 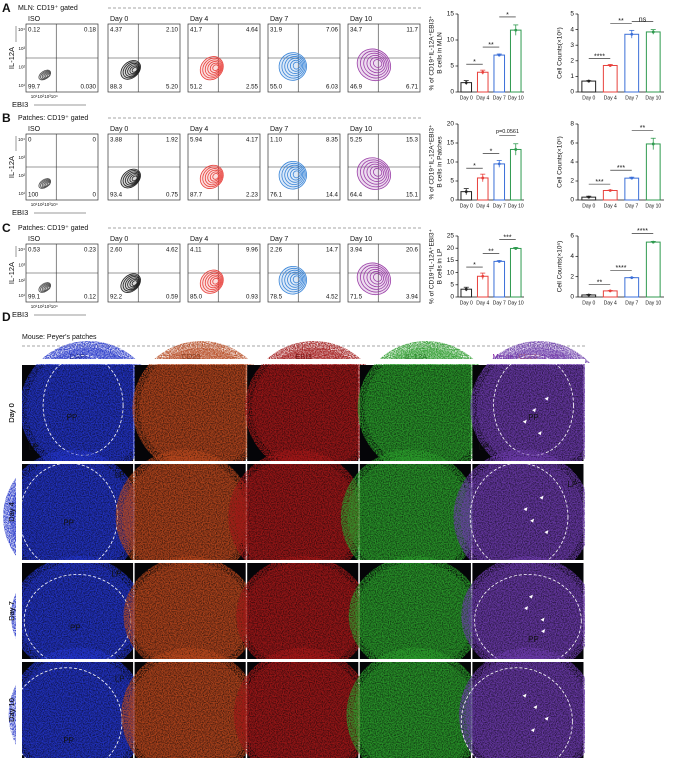 I want to click on y-axis-label: B cells in MLN, so click(x=440, y=53).